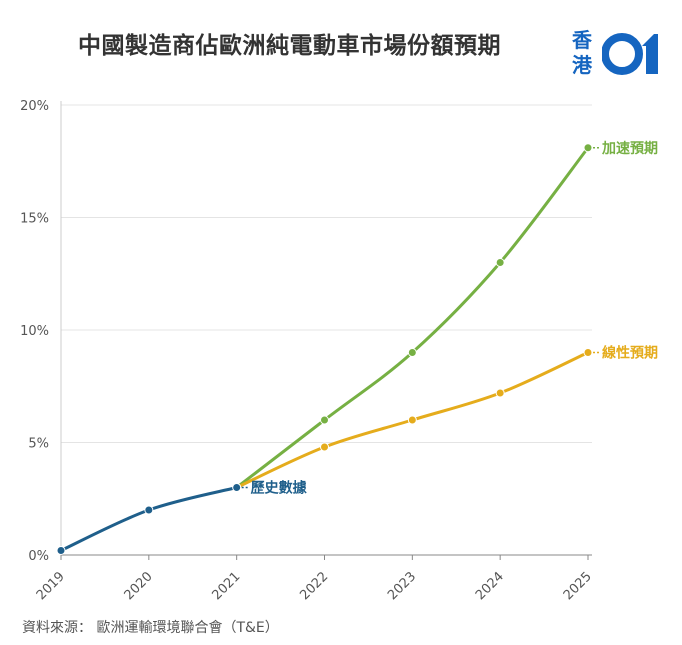  I want to click on y-tick-label: 5%, so click(38, 444).